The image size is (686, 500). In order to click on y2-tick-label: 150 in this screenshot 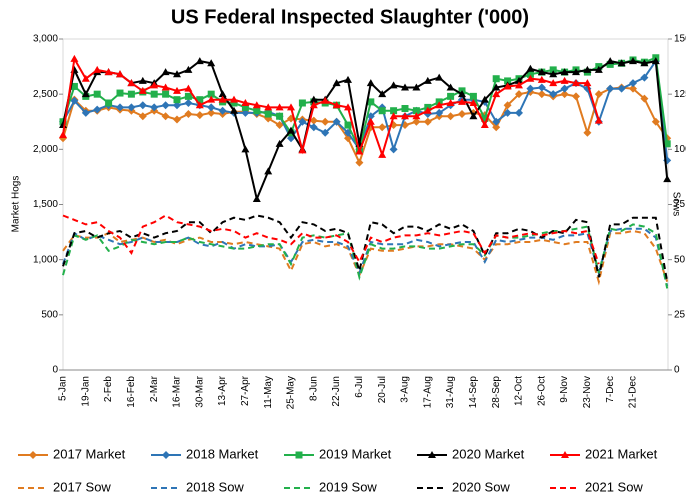, I will do `click(680, 39)`.